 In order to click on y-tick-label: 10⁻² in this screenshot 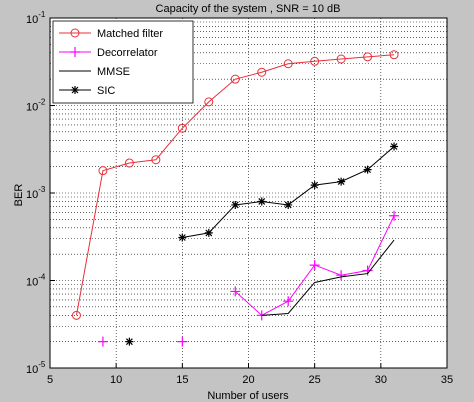, I will do `click(36, 106)`.